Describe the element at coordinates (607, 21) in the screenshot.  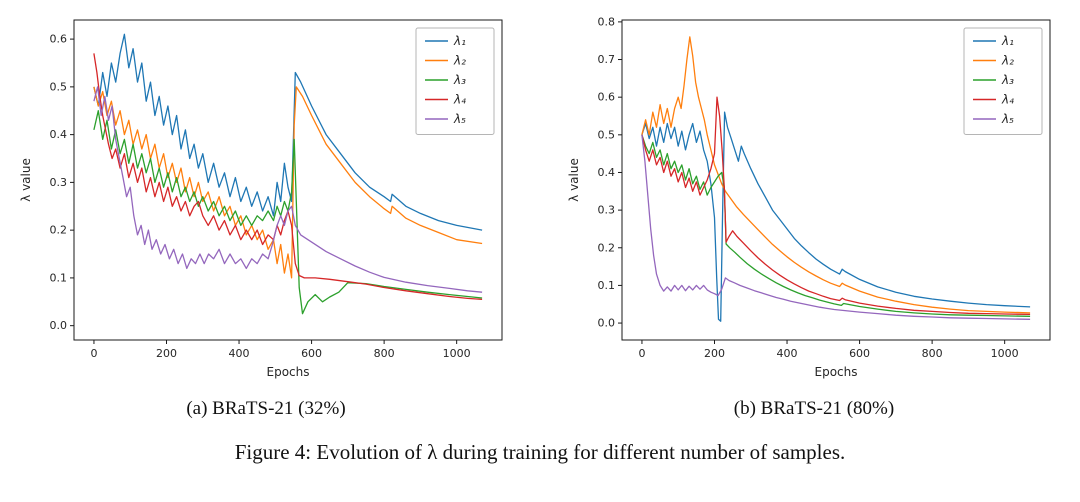
I see `y-tick-label: 0.8` at that location.